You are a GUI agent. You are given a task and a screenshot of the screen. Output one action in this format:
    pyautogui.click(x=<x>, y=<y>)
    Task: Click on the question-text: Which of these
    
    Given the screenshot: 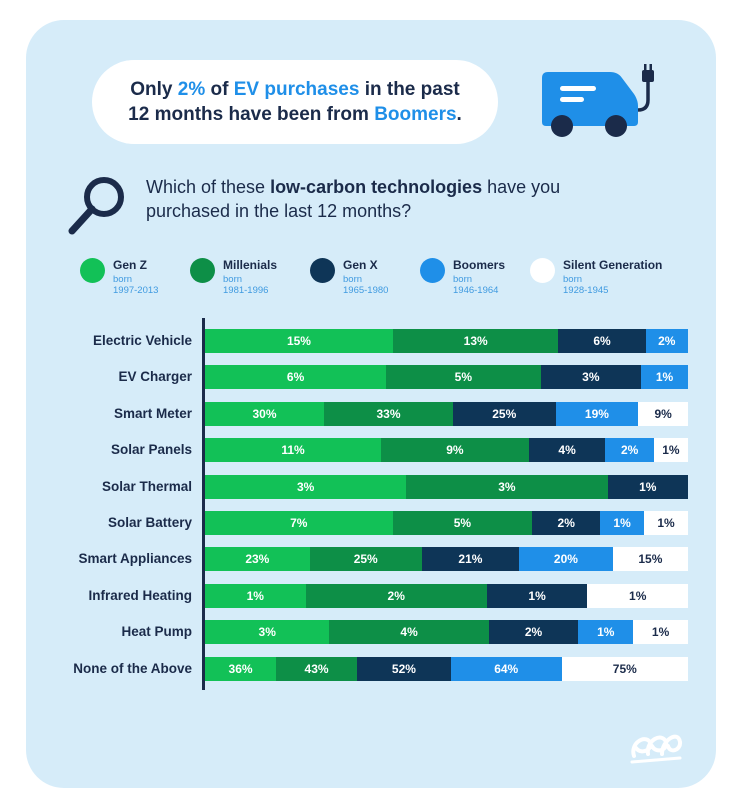 What is the action you would take?
    pyautogui.click(x=208, y=187)
    